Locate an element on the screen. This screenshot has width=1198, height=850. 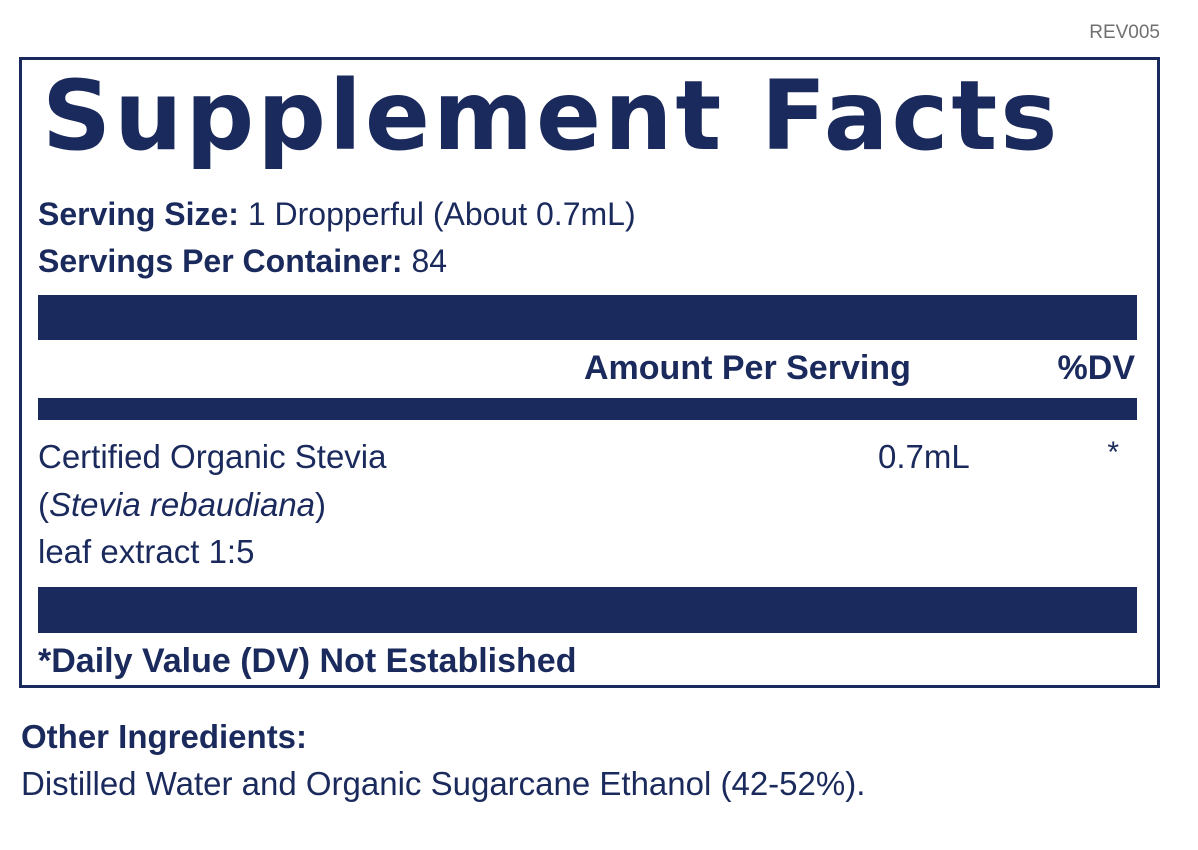
ingredient-amount: 0.7mL is located at coordinates (924, 456).